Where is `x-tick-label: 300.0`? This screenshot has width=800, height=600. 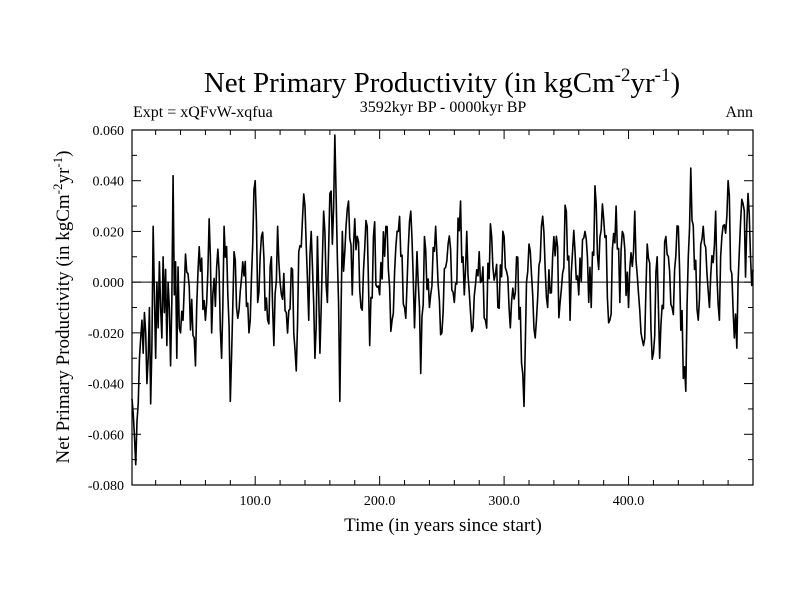
x-tick-label: 300.0 is located at coordinates (504, 501).